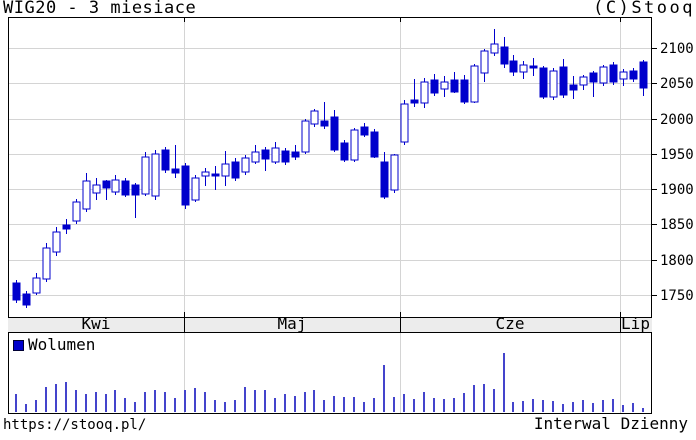  What do you see at coordinates (610, 423) in the screenshot?
I see `interval-label: Interwal Dzienny` at bounding box center [610, 423].